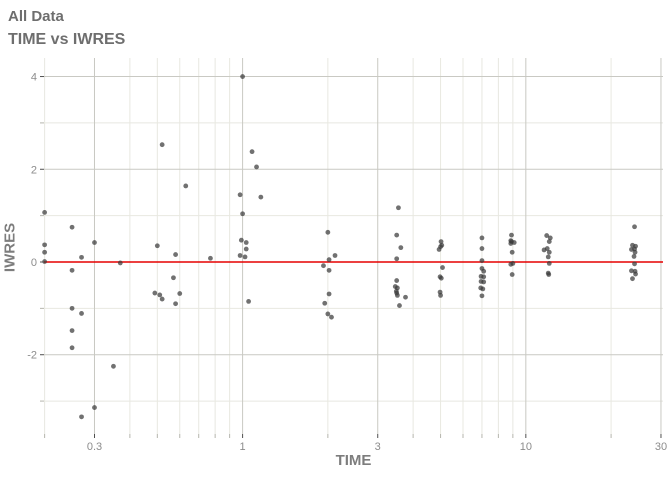 The image size is (672, 480). What do you see at coordinates (378, 447) in the screenshot?
I see `x-tick-label: 3` at bounding box center [378, 447].